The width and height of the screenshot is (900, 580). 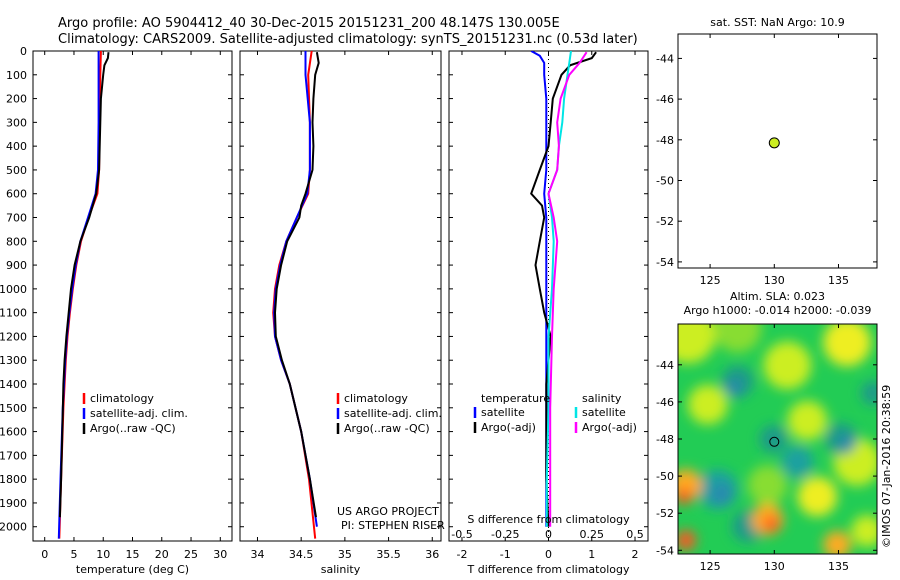 I want to click on y-tick-label: 900, so click(x=16, y=265).